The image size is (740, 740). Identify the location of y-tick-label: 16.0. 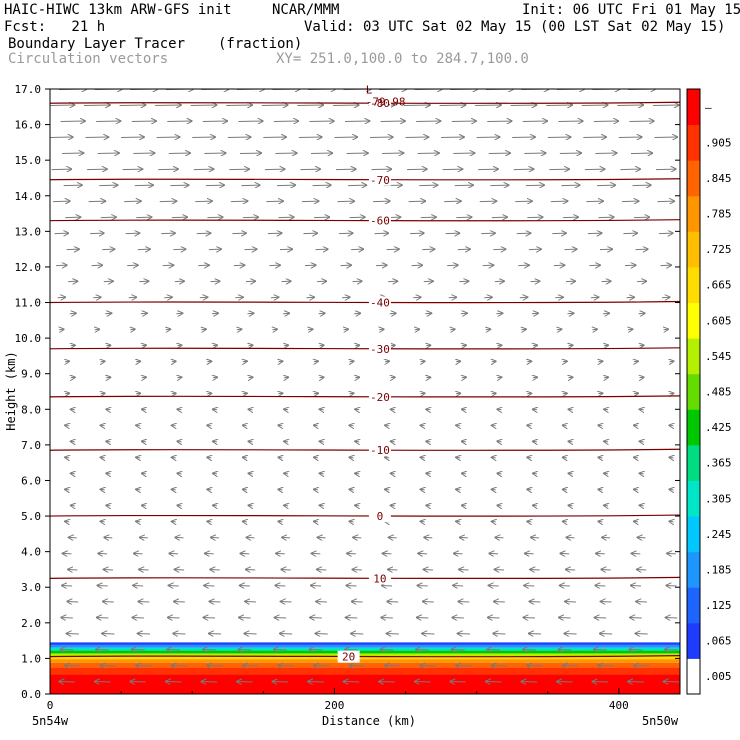
(28, 125).